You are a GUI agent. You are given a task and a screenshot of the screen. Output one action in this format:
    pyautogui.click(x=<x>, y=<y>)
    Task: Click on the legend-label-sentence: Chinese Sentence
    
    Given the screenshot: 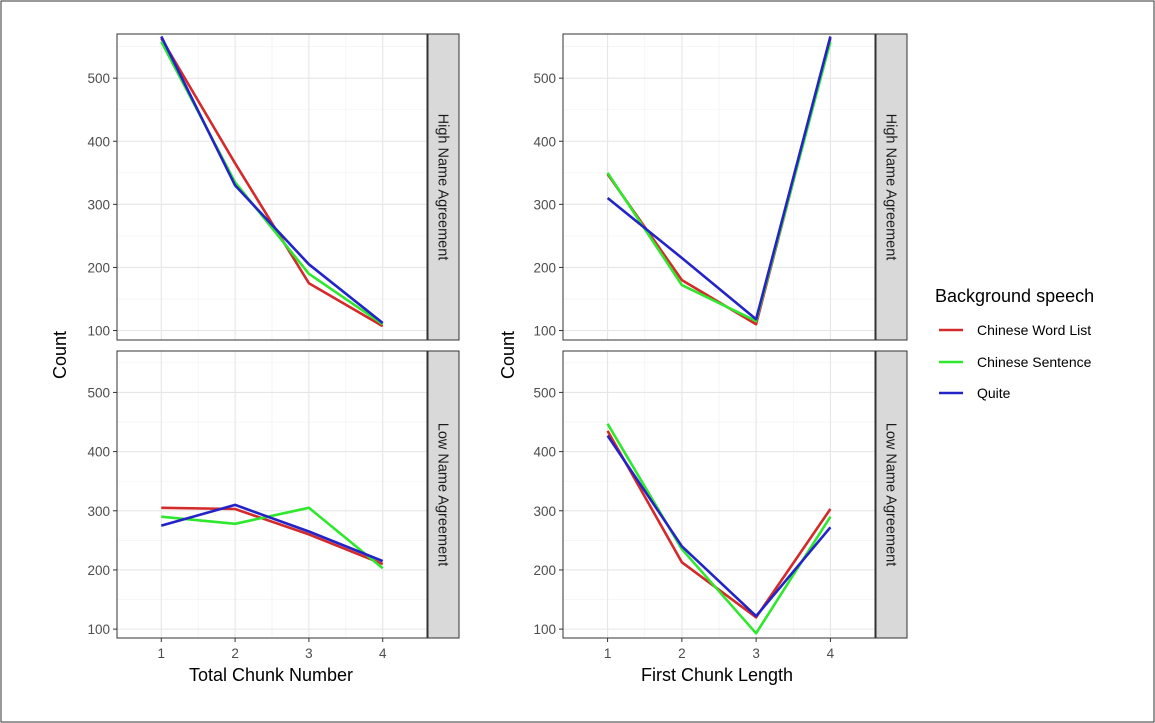 What is the action you would take?
    pyautogui.click(x=1034, y=362)
    